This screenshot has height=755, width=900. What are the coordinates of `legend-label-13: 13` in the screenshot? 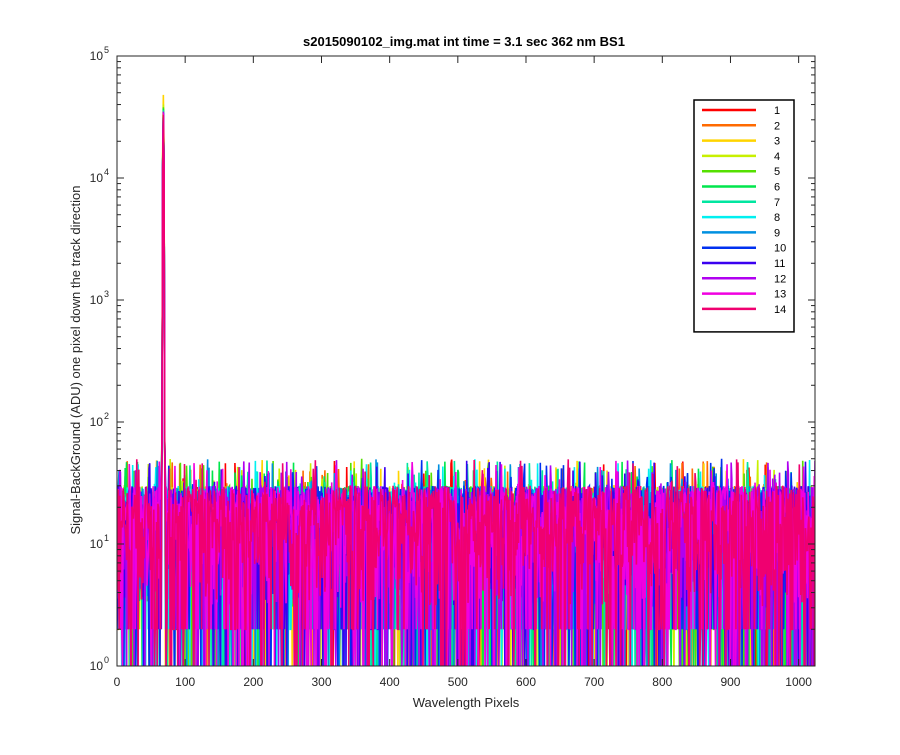 It's located at (780, 295).